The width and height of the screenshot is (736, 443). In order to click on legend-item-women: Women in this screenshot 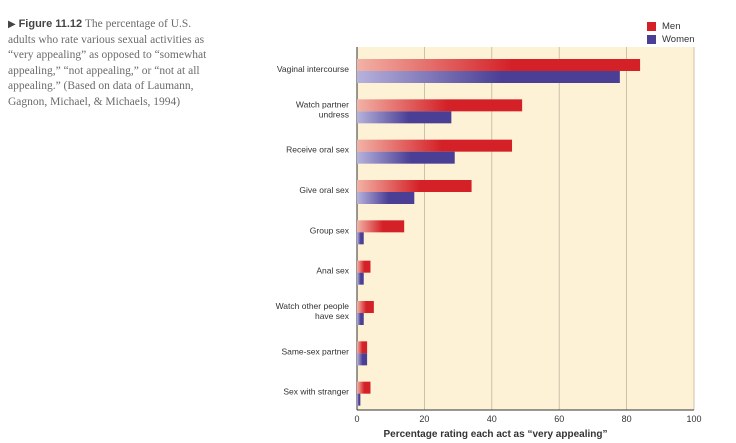, I will do `click(671, 39)`.